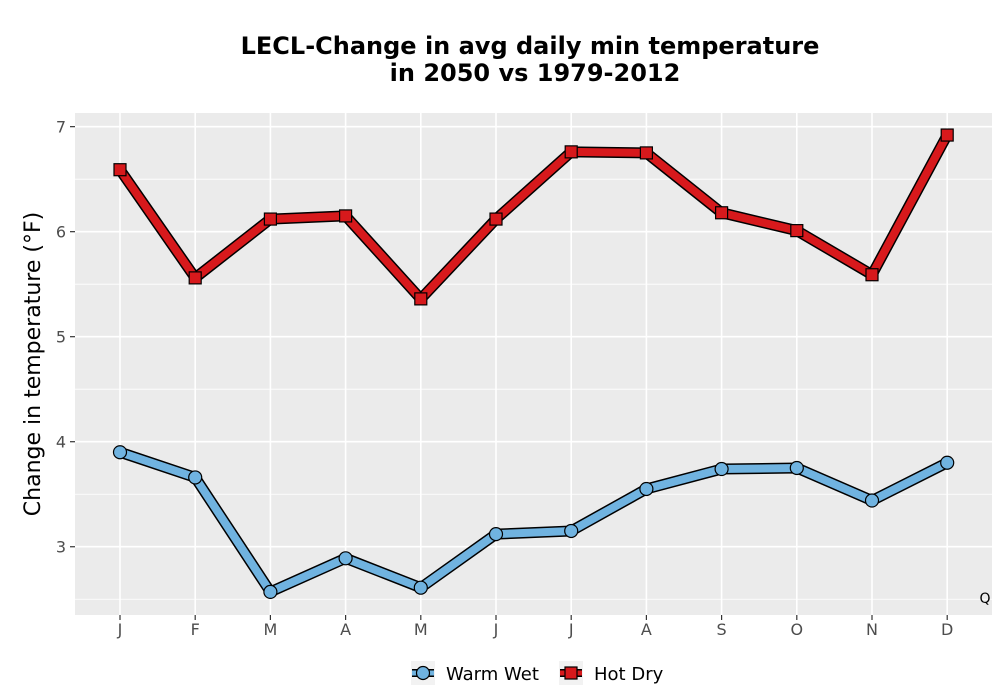 The height and width of the screenshot is (700, 1000). I want to click on legend-marker-warm-wet, so click(423, 673).